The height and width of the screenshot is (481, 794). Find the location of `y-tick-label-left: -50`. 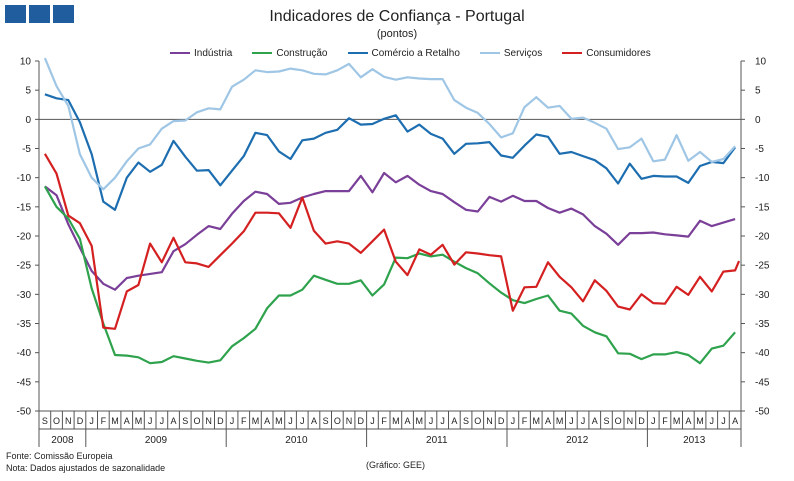

y-tick-label-left: -50 is located at coordinates (24, 412).